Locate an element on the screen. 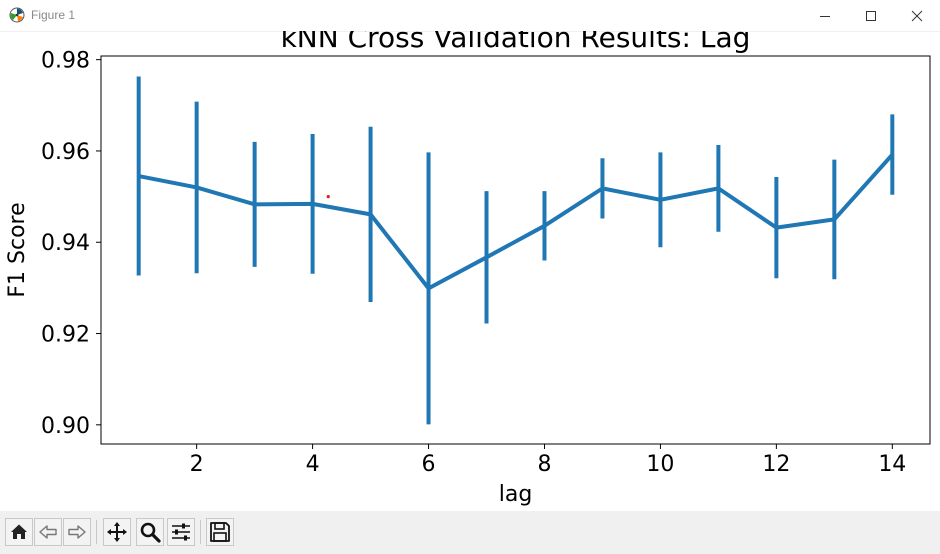  matplotlib-app-icon is located at coordinates (17, 15).